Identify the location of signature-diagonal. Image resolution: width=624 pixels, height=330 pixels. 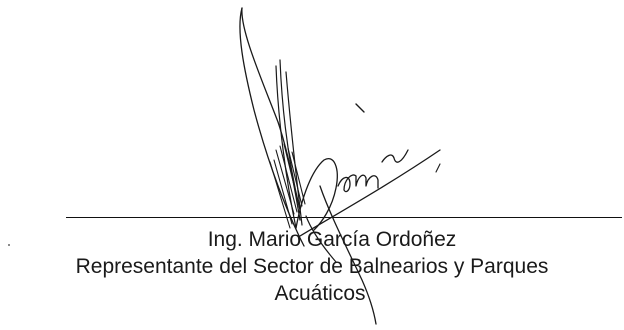
(370, 193).